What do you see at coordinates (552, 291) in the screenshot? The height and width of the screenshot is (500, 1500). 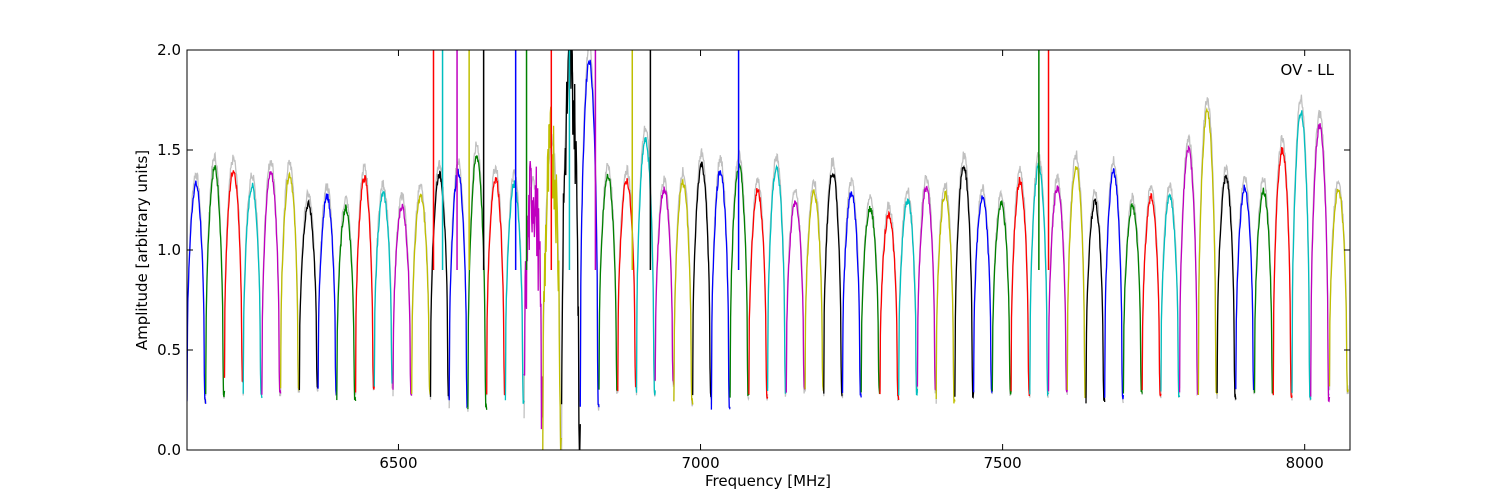 I see `background-trace-segment` at bounding box center [552, 291].